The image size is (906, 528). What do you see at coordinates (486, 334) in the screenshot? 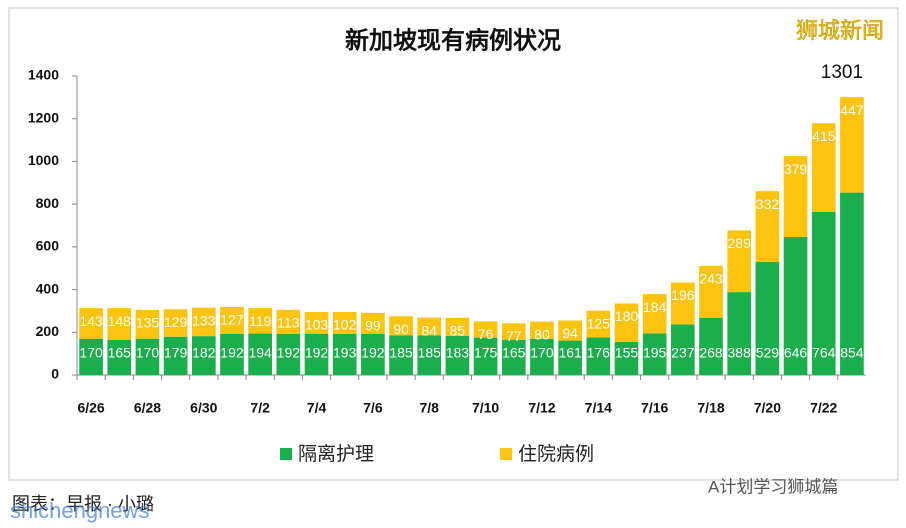
I see `data-label: 76` at bounding box center [486, 334].